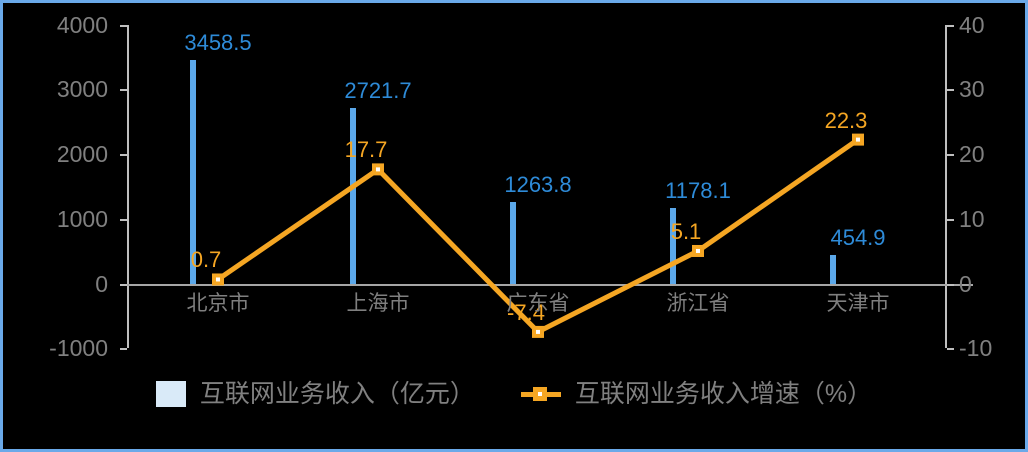 The width and height of the screenshot is (1028, 452). Describe the element at coordinates (526, 312) in the screenshot. I see `line-value-label-2: -7.4` at that location.